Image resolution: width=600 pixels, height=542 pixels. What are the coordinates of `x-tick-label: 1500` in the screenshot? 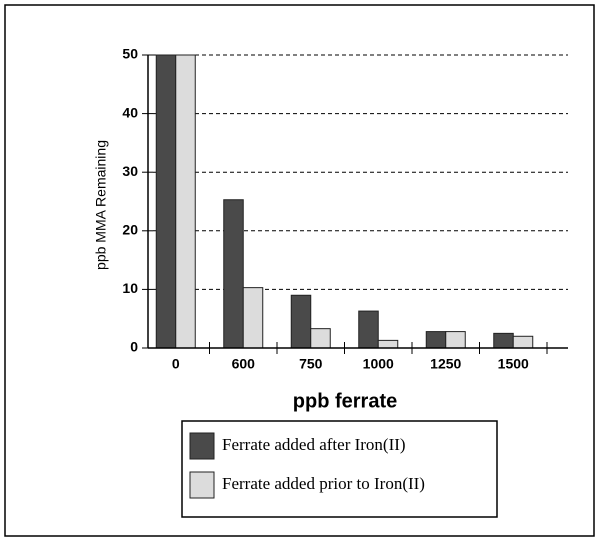 It's located at (513, 364).